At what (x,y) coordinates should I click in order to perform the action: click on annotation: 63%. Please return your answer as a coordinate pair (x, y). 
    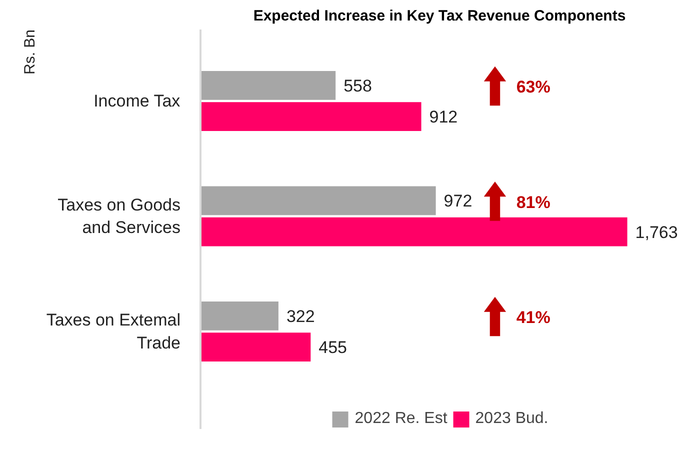
    Looking at the image, I should click on (533, 87).